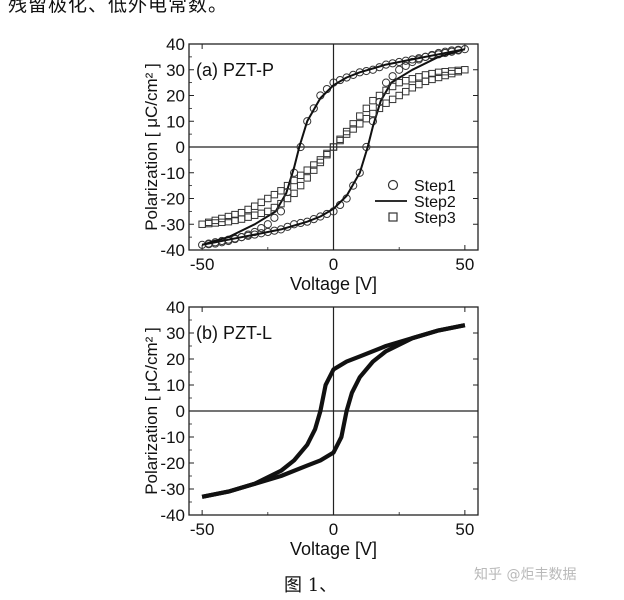 Image resolution: width=624 pixels, height=600 pixels. What do you see at coordinates (172, 489) in the screenshot?
I see `y-tick-label: -30` at bounding box center [172, 489].